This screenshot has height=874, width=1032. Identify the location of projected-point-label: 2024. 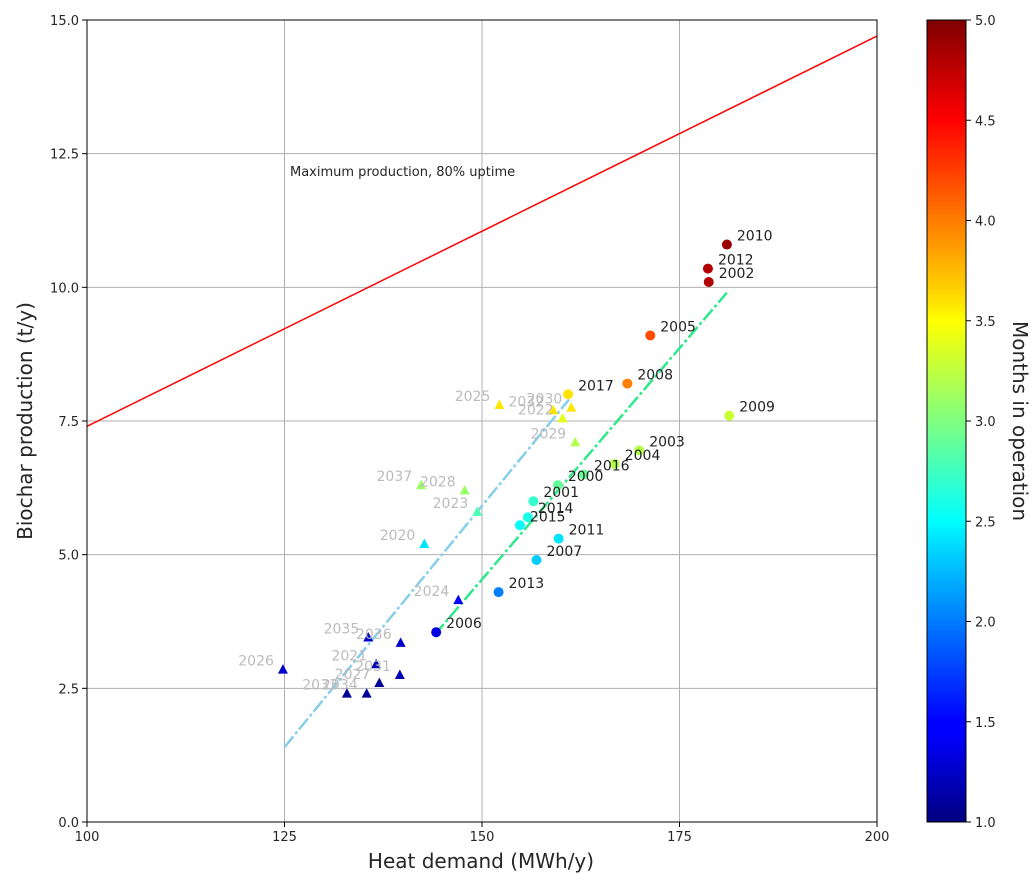
(432, 592).